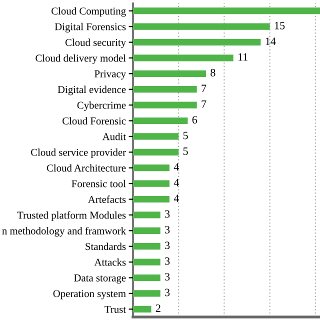  I want to click on y-tick-label: Cloud Forensic, so click(94, 120).